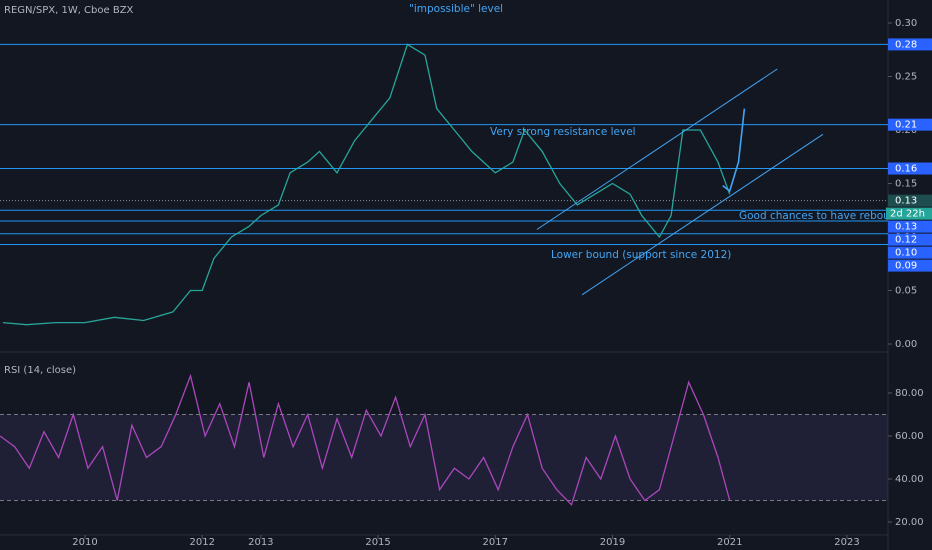  Describe the element at coordinates (906, 44) in the screenshot. I see `level-label: 0.28` at that location.